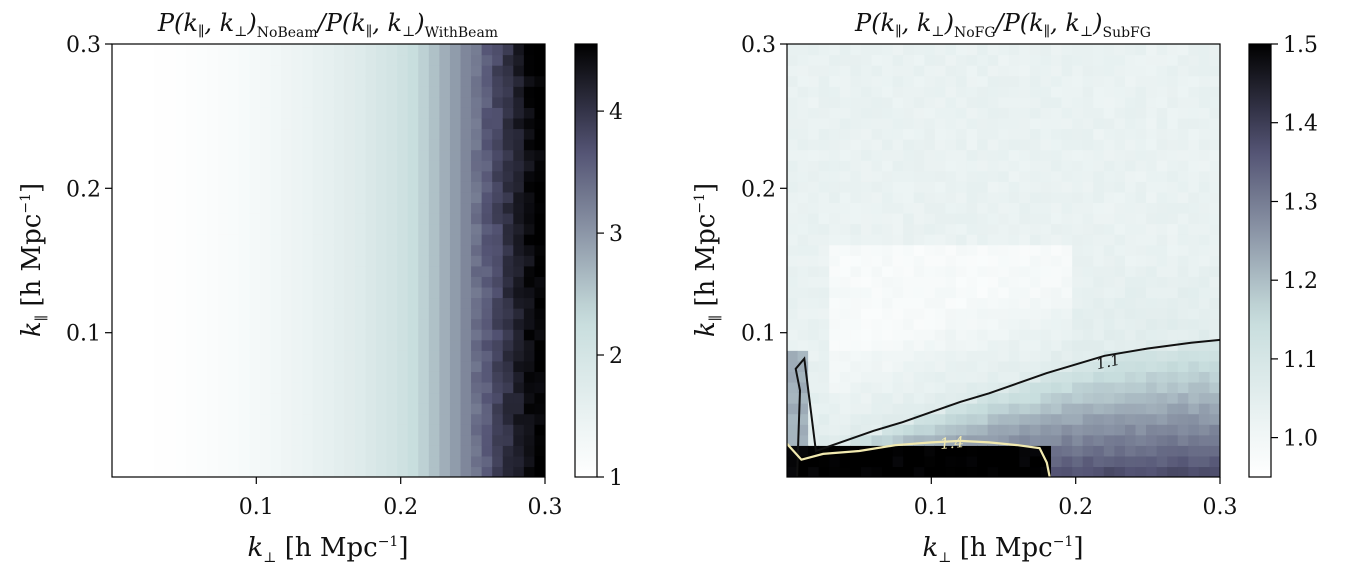 This screenshot has height=567, width=1352. Describe the element at coordinates (951, 443) in the screenshot. I see `contour-label-1.4: 1.4` at that location.